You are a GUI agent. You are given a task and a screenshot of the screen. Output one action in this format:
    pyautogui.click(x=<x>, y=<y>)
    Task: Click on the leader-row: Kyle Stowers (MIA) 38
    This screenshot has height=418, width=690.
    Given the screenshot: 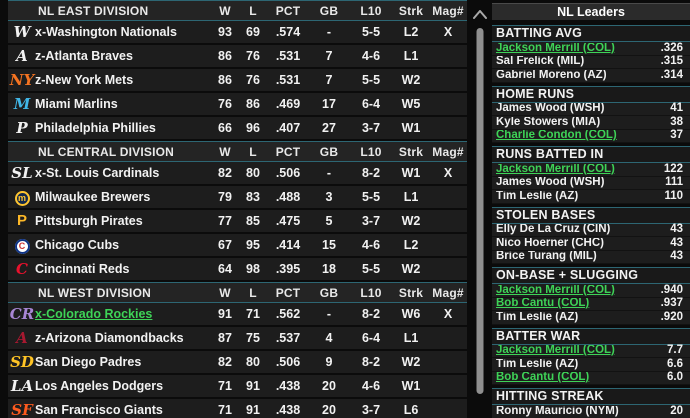 What is the action you would take?
    pyautogui.click(x=591, y=123)
    